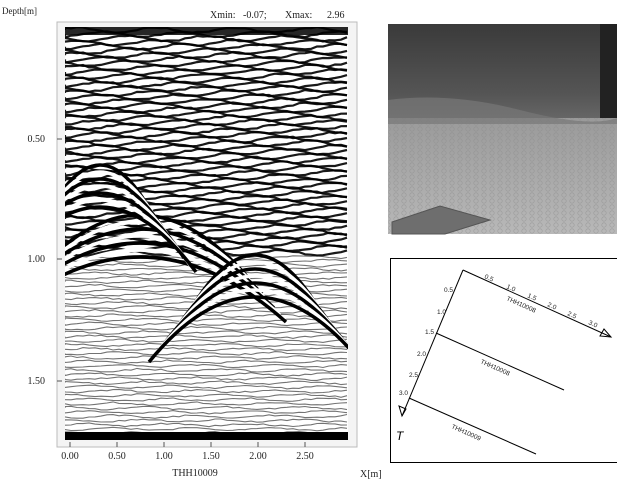 This screenshot has height=482, width=617. What do you see at coordinates (608, 72) in the screenshot?
I see `photo-door` at bounding box center [608, 72].